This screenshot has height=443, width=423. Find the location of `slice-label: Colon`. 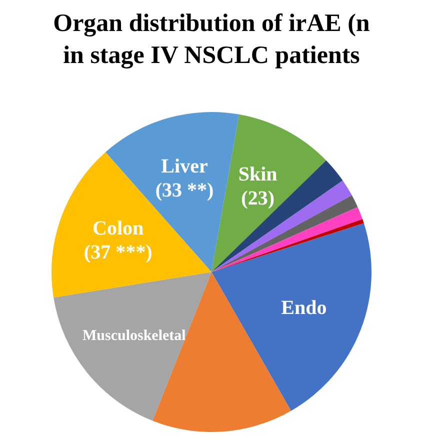

slice-label: Colon is located at coordinates (118, 229).